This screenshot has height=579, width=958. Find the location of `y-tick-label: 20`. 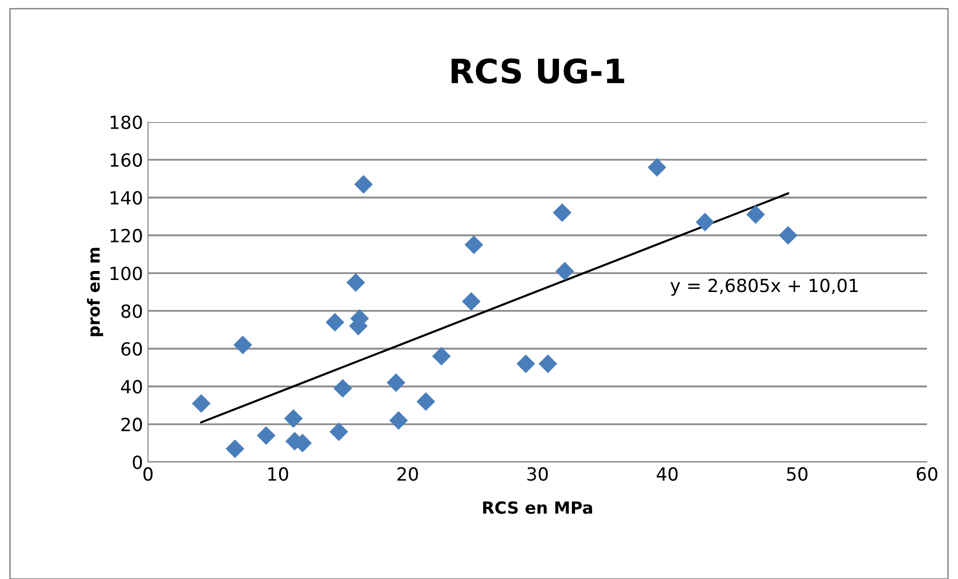

y-tick-label: 20 is located at coordinates (131, 425).